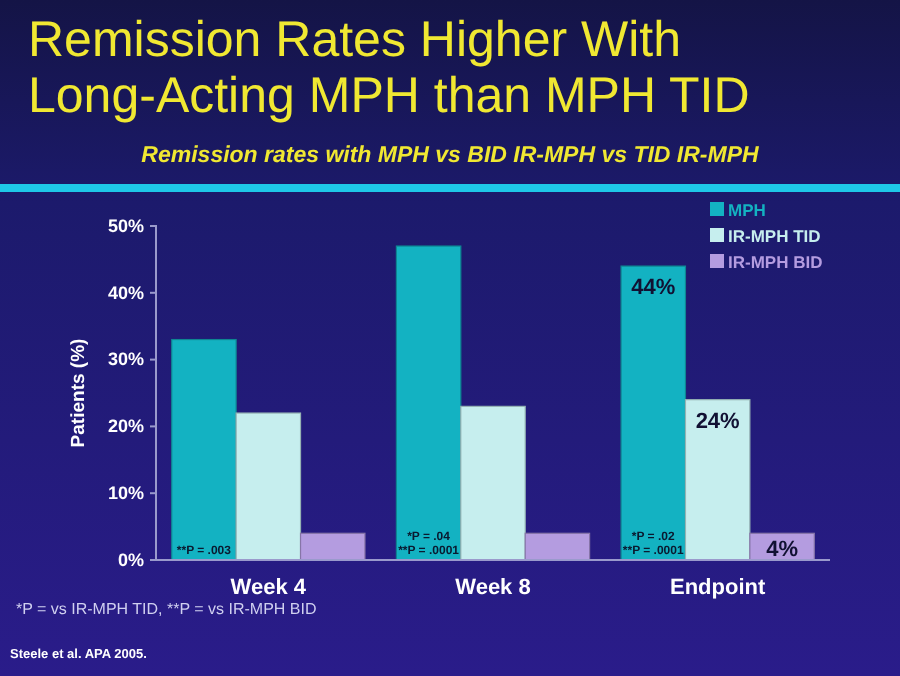 This screenshot has width=900, height=676. I want to click on chart-subtitle: Remission rates with MPH vs BID IR-MPH vs TID IR-MPH, so click(451, 156).